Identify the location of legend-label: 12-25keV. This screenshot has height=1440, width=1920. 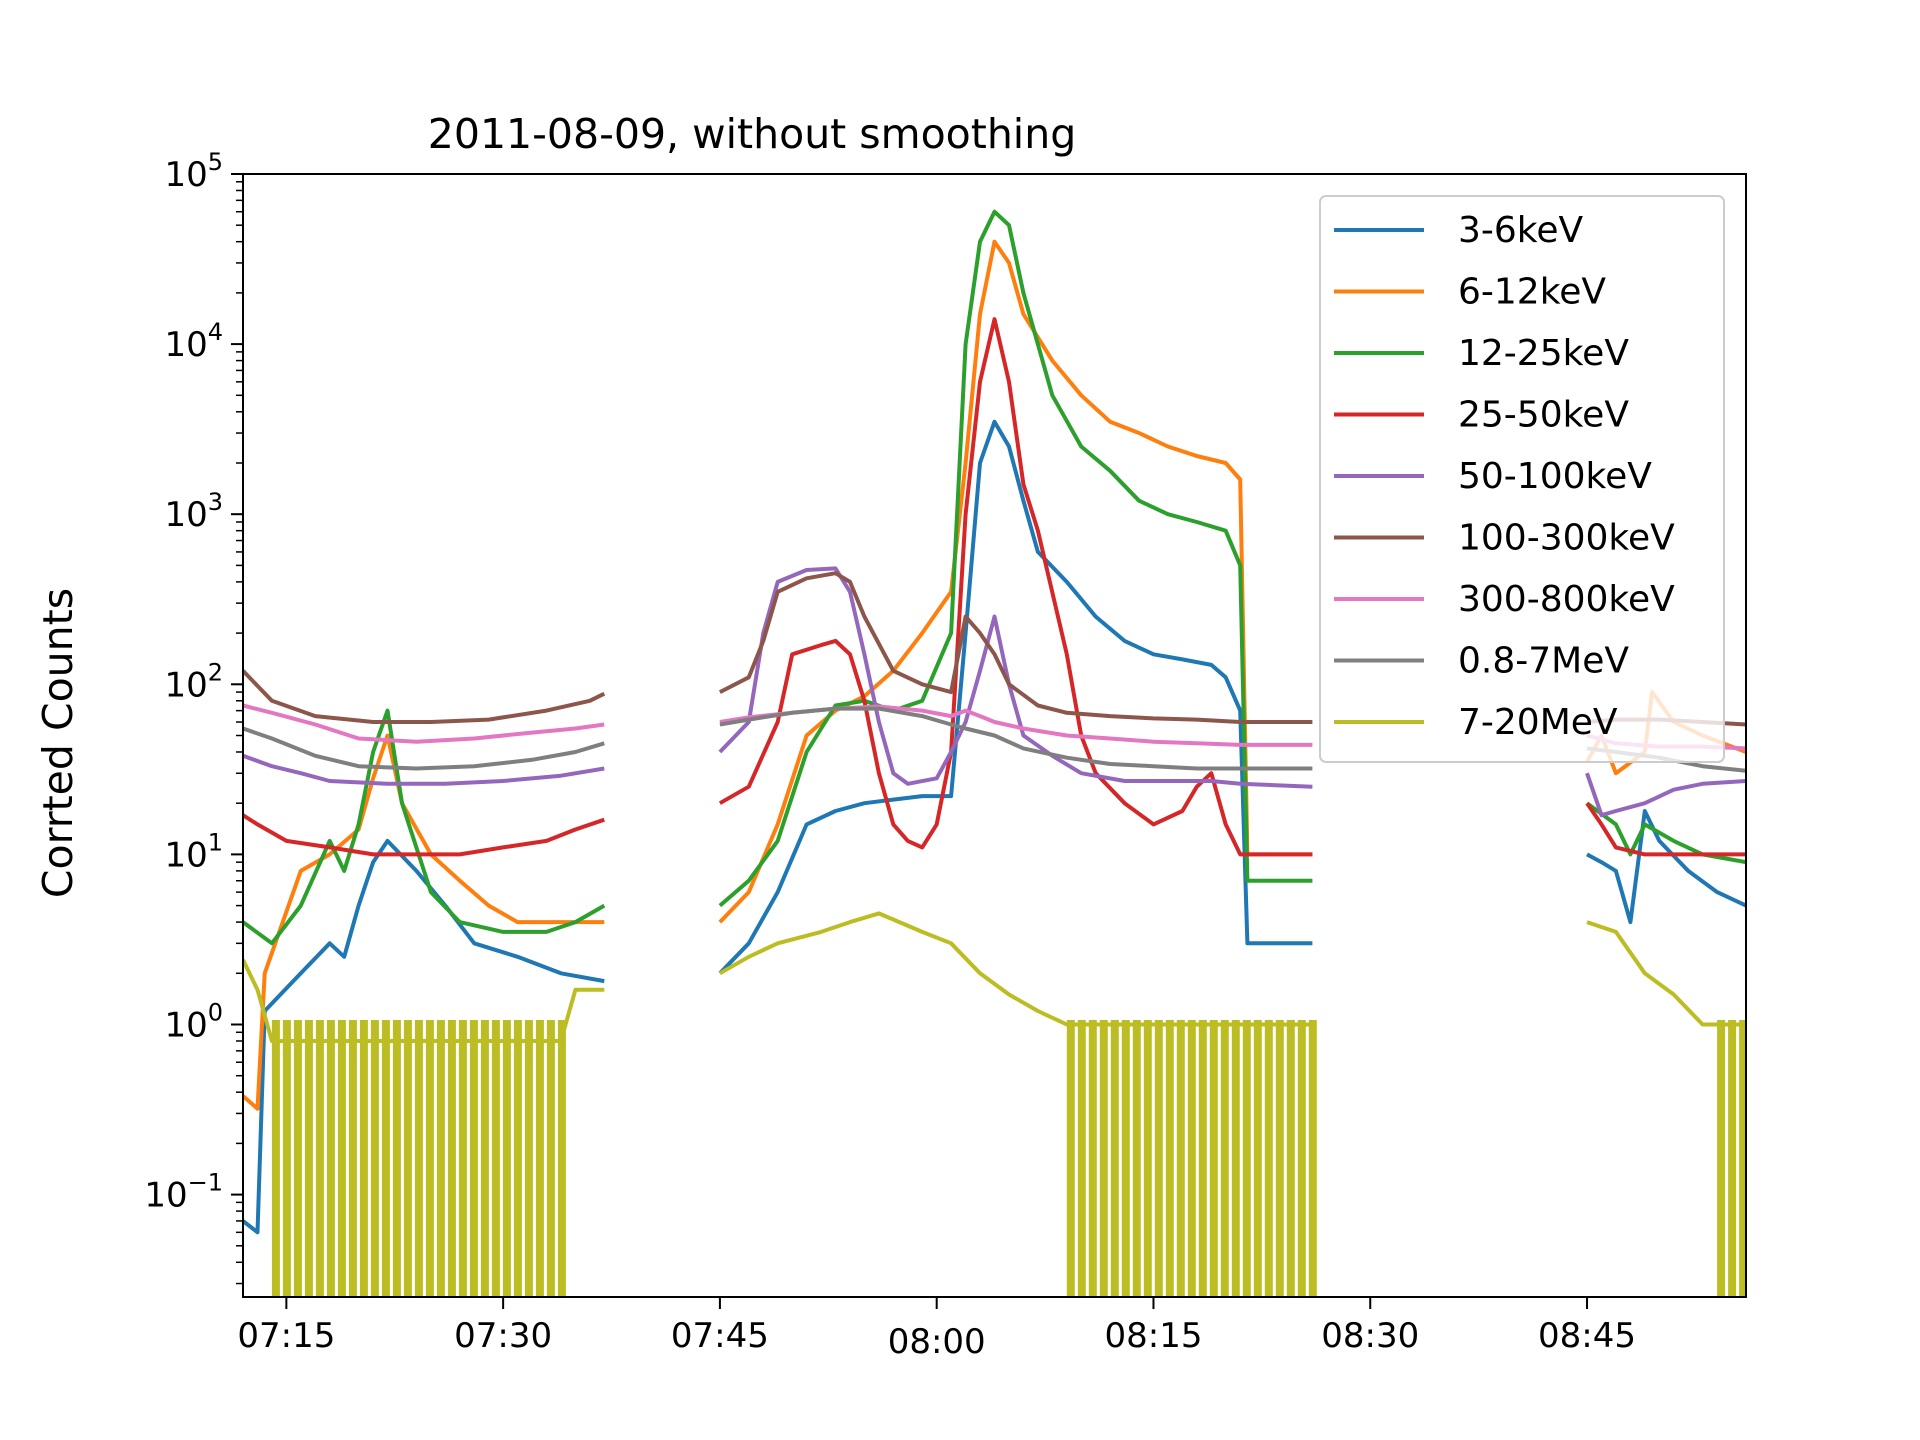
(1543, 353).